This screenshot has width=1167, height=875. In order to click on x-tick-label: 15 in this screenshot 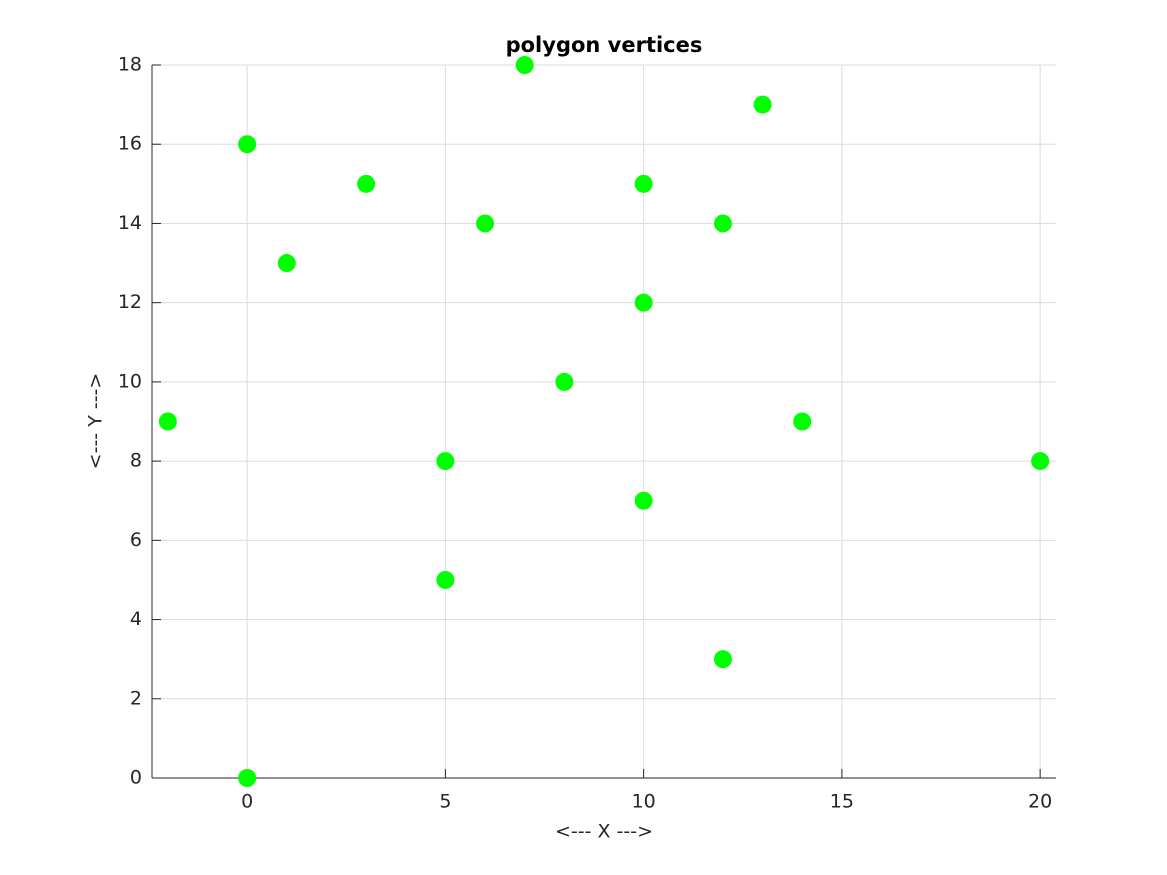, I will do `click(842, 802)`.